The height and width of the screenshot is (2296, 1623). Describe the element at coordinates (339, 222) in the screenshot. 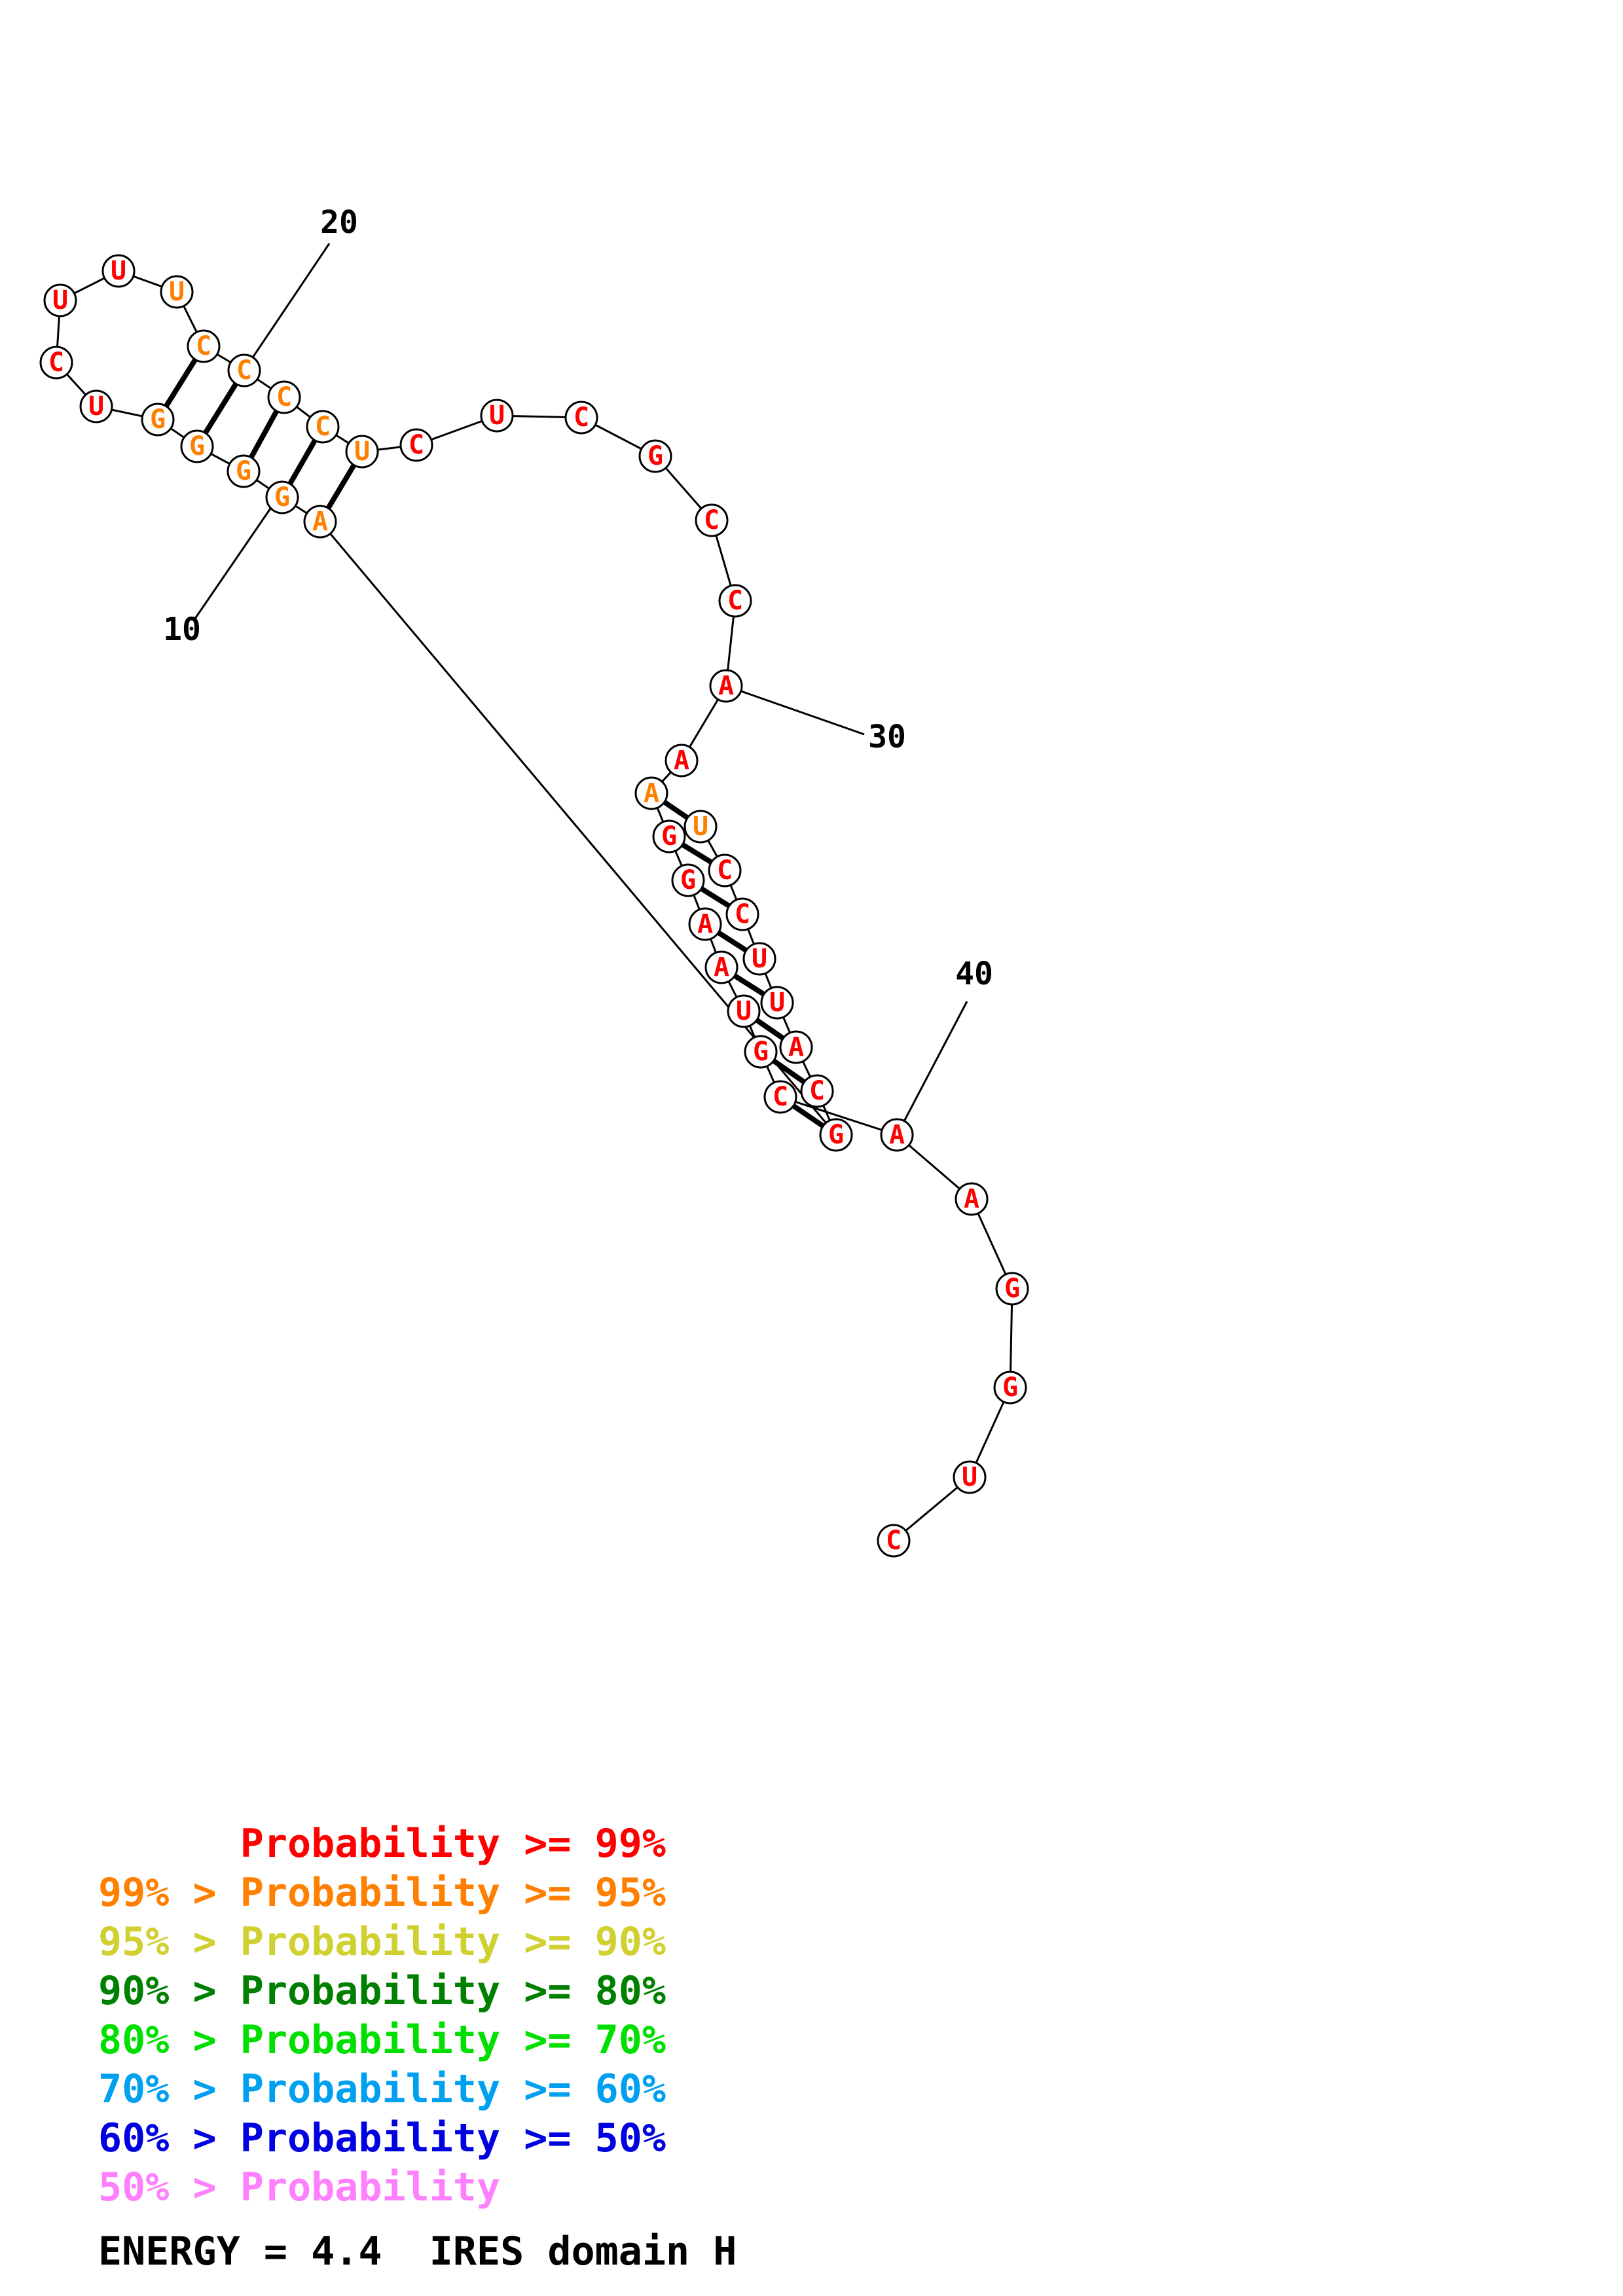

I see `index-label-20: 20` at that location.